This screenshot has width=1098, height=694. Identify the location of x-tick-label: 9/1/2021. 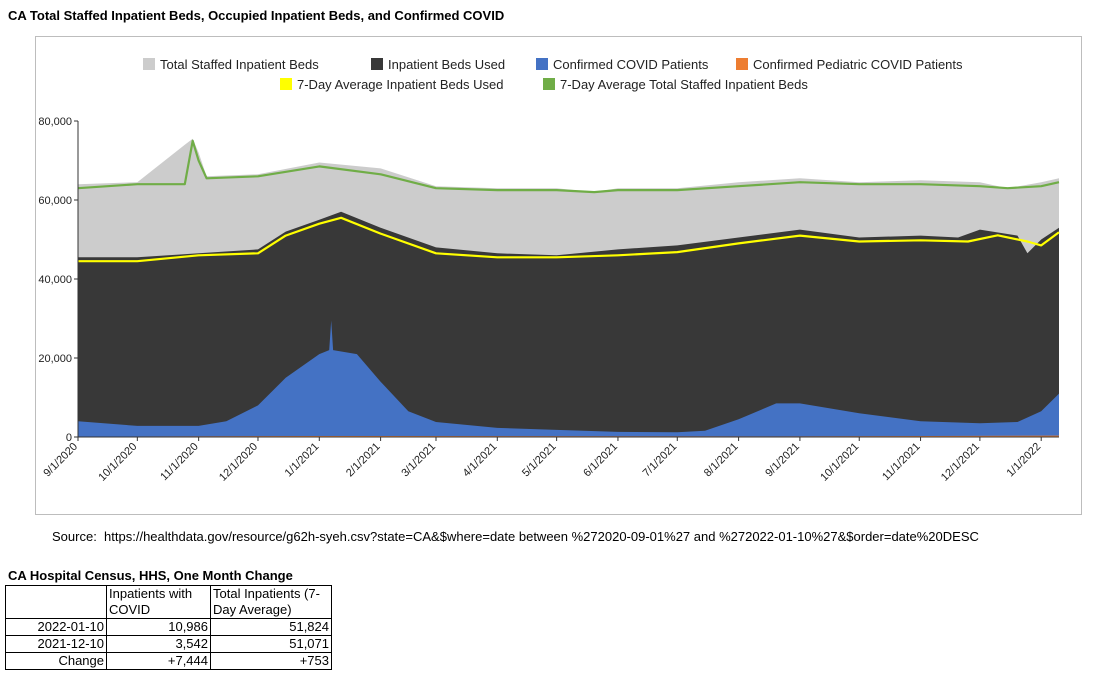
(782, 460).